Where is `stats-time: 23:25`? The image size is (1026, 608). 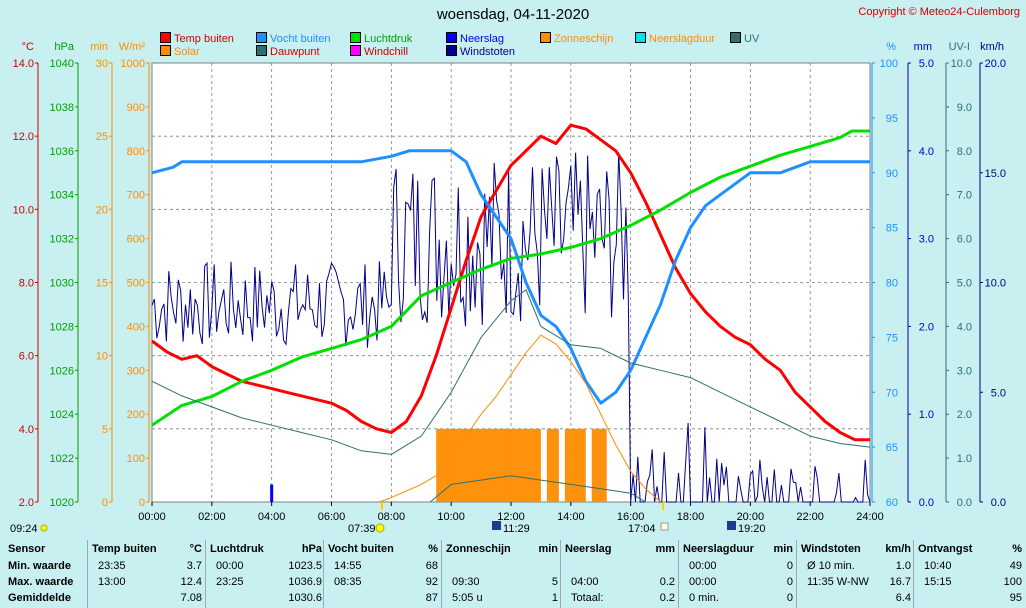
stats-time: 23:25 is located at coordinates (230, 582).